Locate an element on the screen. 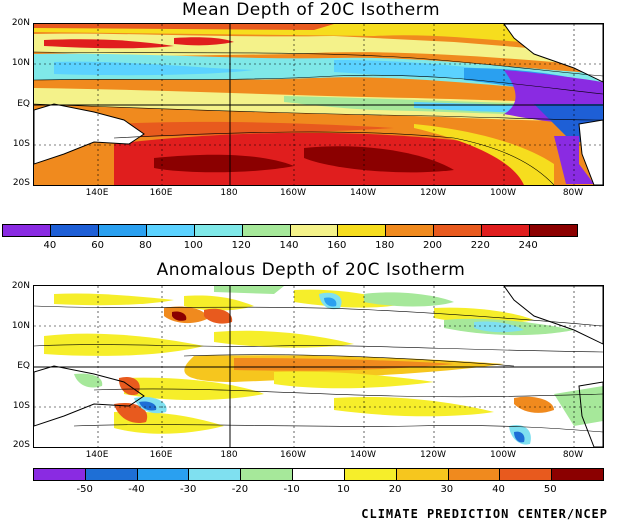  lat-label-20n-anom: 20N is located at coordinates (20, 286).